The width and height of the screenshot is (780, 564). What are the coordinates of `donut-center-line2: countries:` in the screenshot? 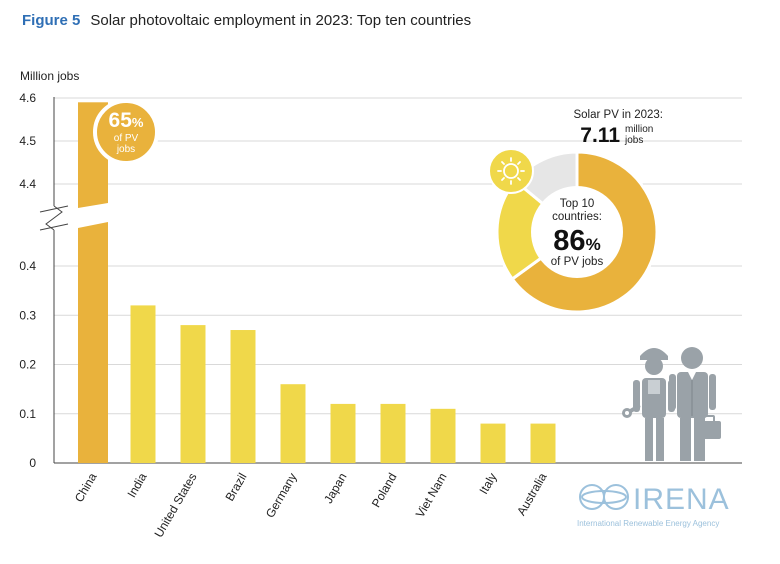 It's located at (577, 217).